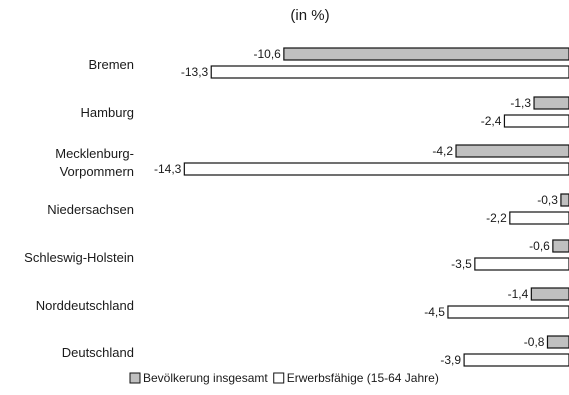 The width and height of the screenshot is (569, 395). What do you see at coordinates (547, 200) in the screenshot?
I see `data-label: -0,3` at bounding box center [547, 200].